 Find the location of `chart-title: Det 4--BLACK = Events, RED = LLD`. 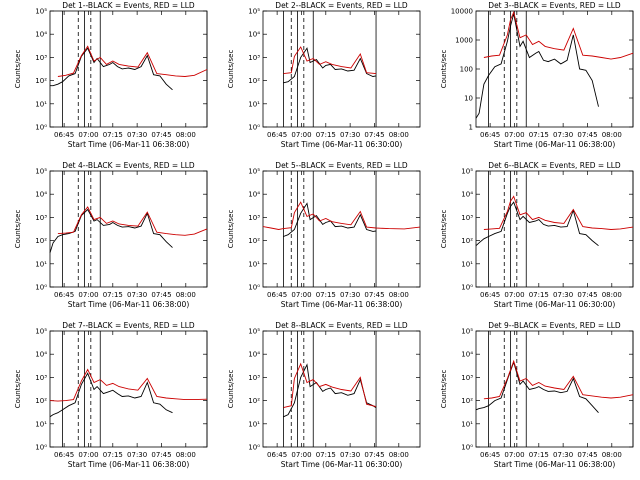

chart-title: Det 4--BLACK = Events, RED = LLD is located at coordinates (128, 165).